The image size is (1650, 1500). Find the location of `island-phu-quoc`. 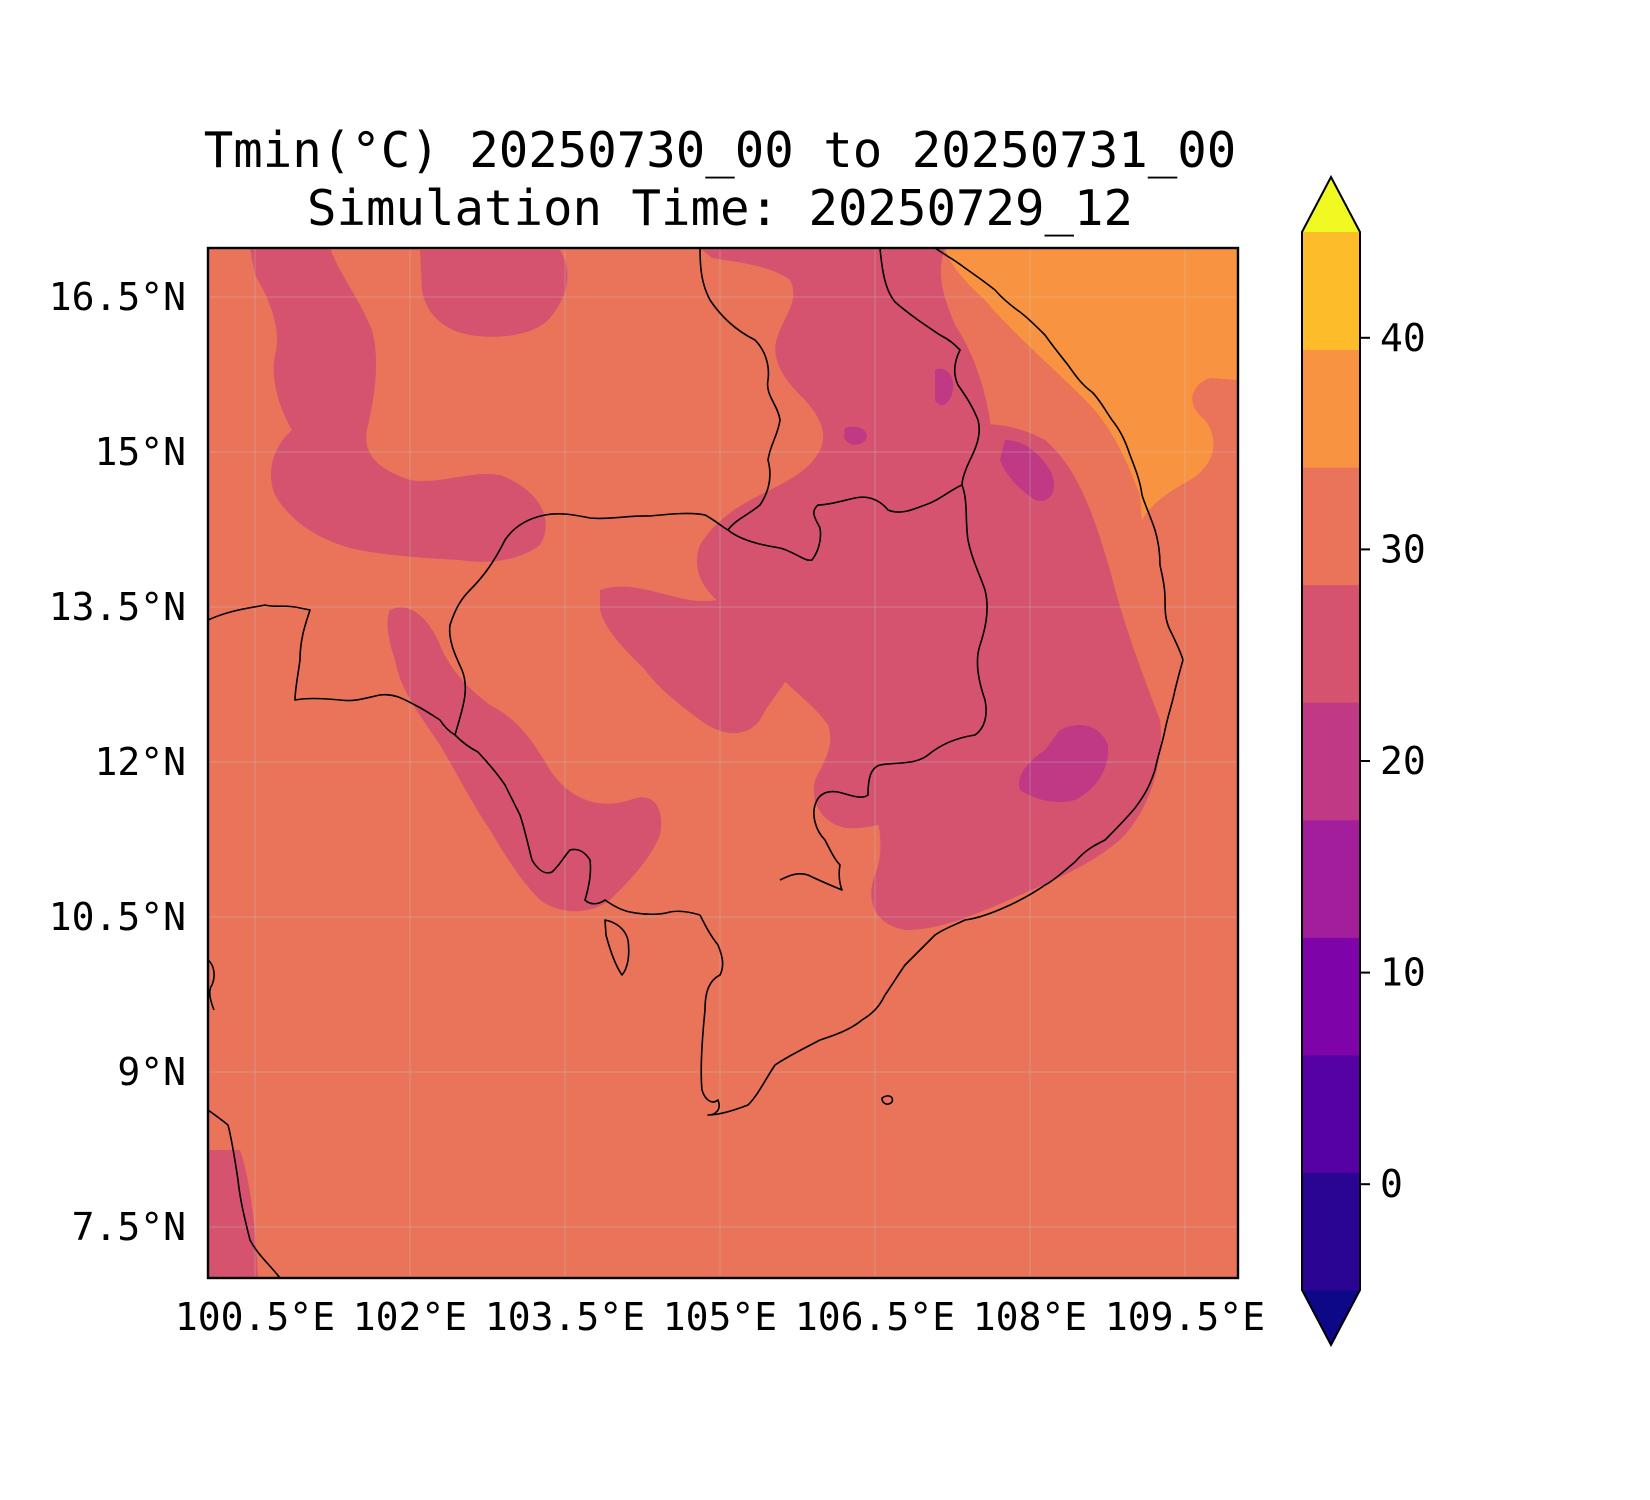

island-phu-quoc is located at coordinates (617, 947).